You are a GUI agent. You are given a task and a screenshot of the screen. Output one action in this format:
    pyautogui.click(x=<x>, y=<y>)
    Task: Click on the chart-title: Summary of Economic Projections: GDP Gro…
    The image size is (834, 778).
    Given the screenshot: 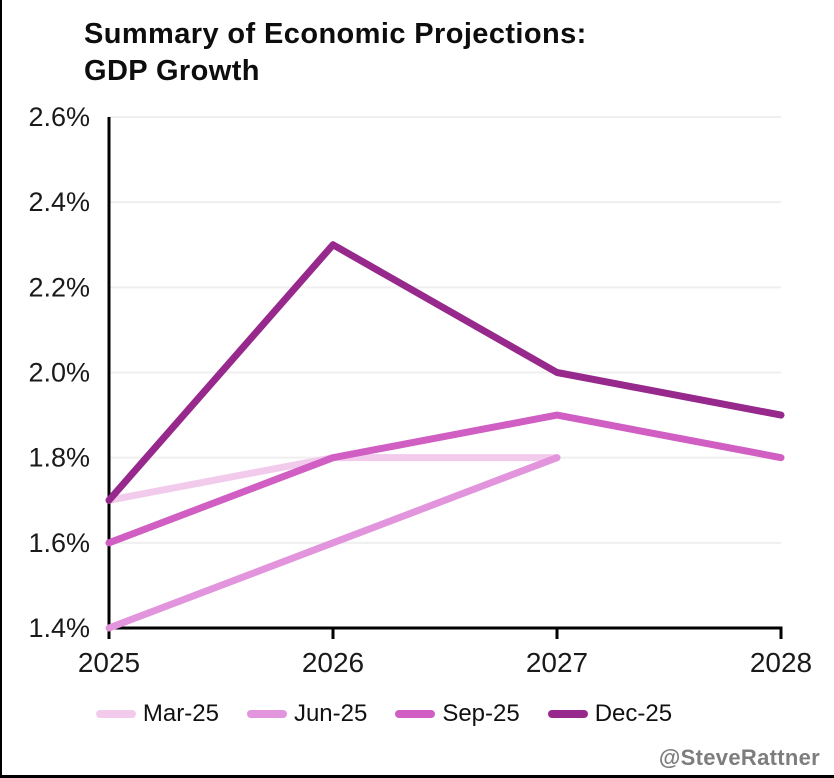 What is the action you would take?
    pyautogui.click(x=335, y=53)
    